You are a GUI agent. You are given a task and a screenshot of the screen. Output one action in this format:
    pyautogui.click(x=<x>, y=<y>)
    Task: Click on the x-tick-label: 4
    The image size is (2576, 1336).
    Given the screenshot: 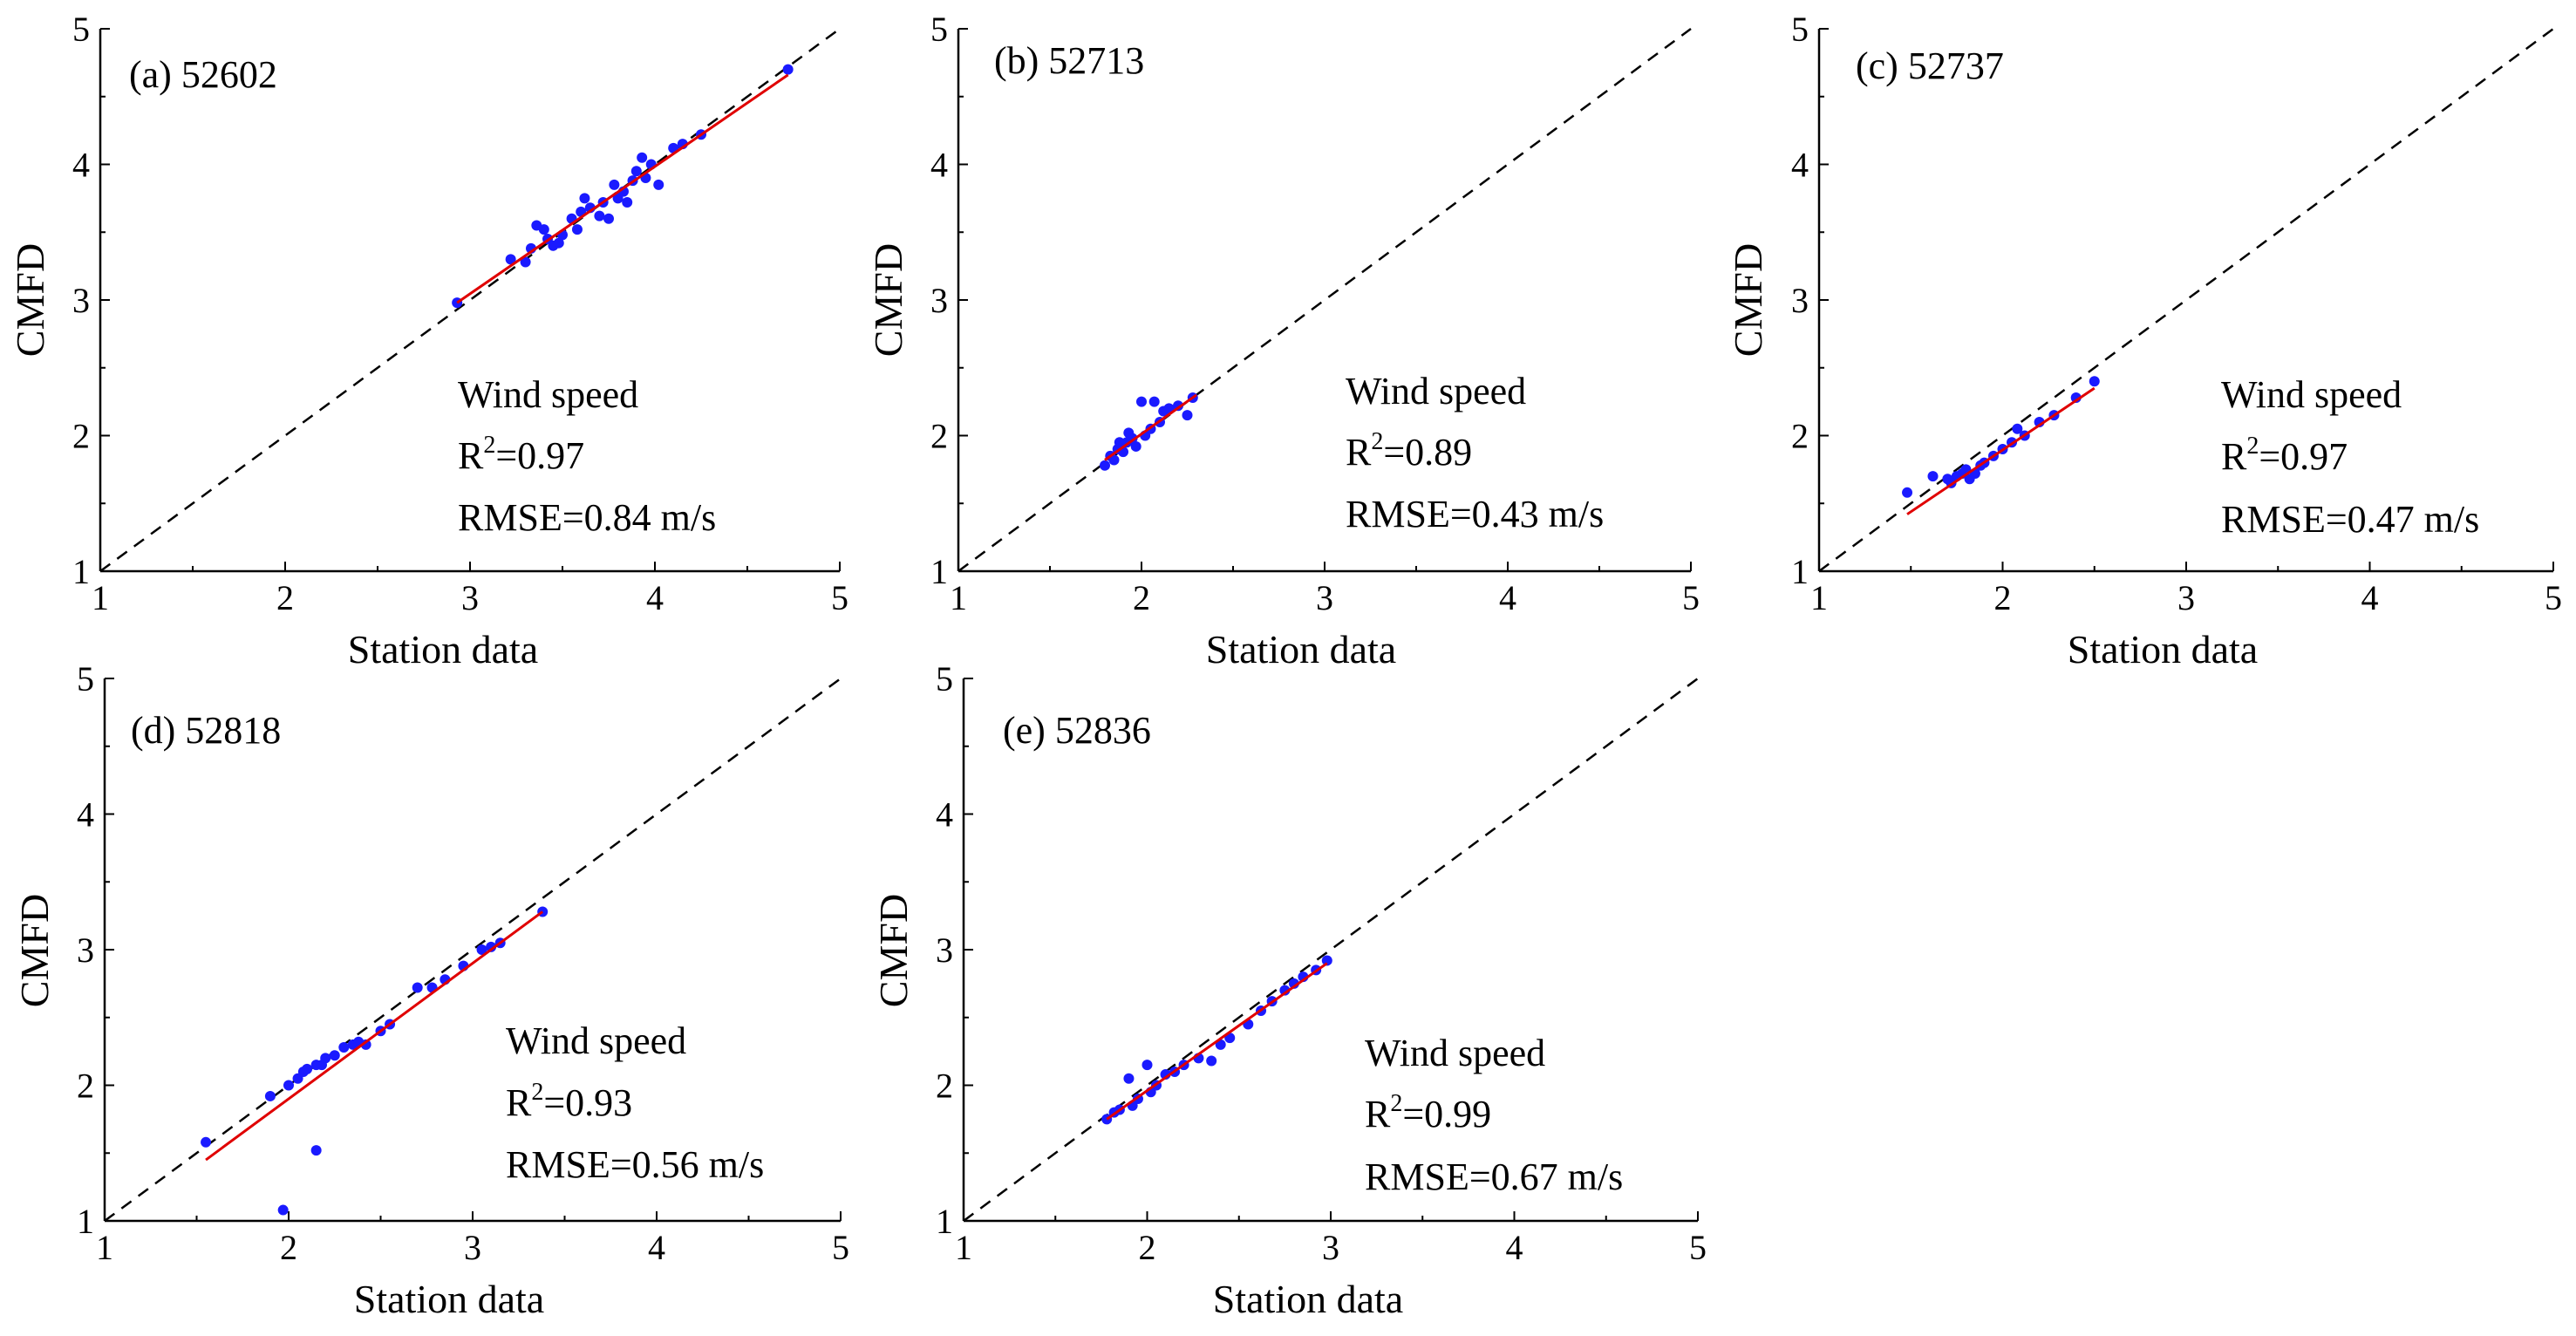 What is the action you would take?
    pyautogui.click(x=1515, y=1247)
    